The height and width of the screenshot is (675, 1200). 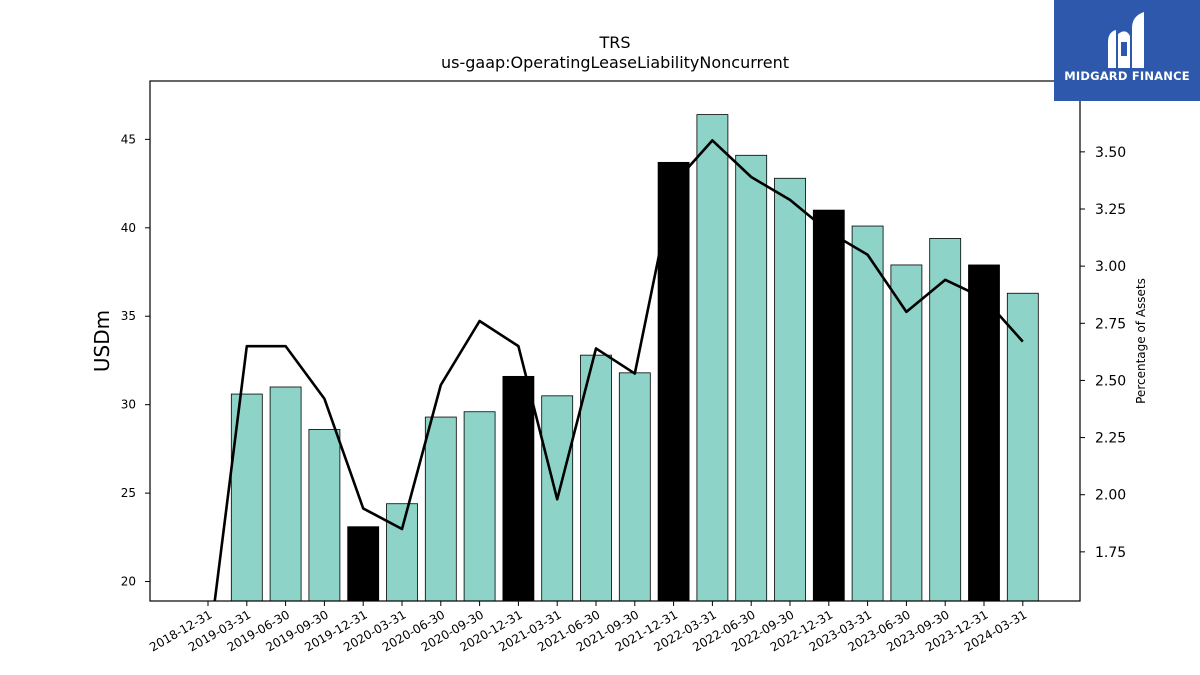 What do you see at coordinates (1110, 324) in the screenshot?
I see `y2-tick-label: 2.75` at bounding box center [1110, 324].